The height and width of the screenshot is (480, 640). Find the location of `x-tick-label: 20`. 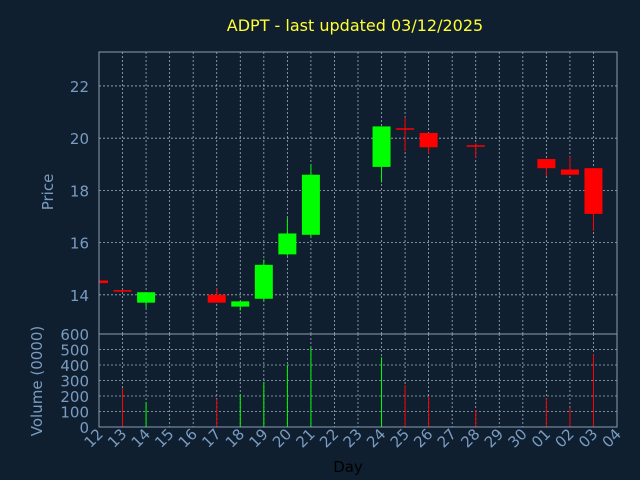

x-tick-label: 20 is located at coordinates (282, 438).